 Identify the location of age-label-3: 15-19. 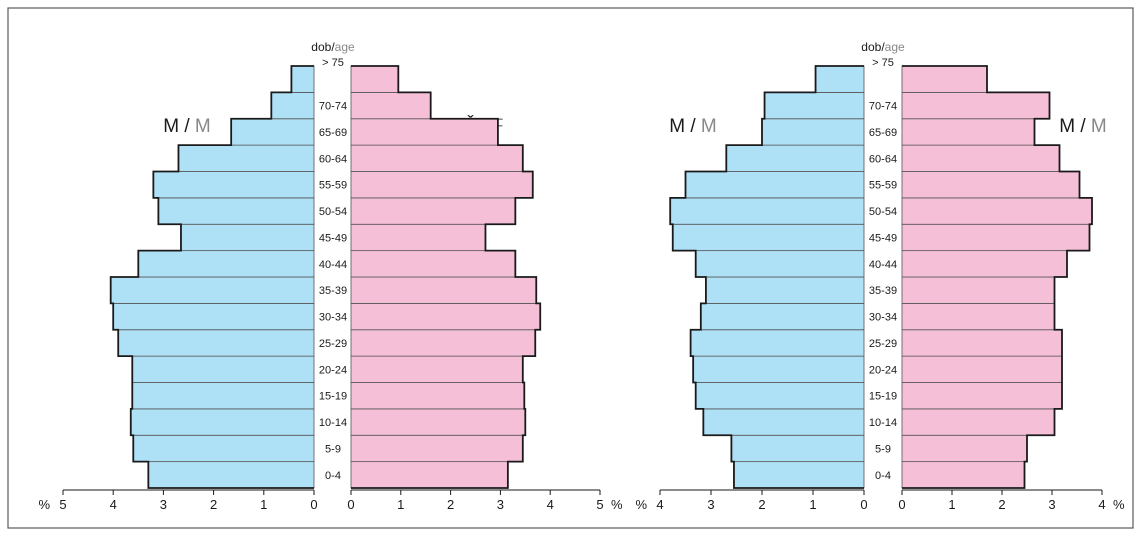
(883, 397).